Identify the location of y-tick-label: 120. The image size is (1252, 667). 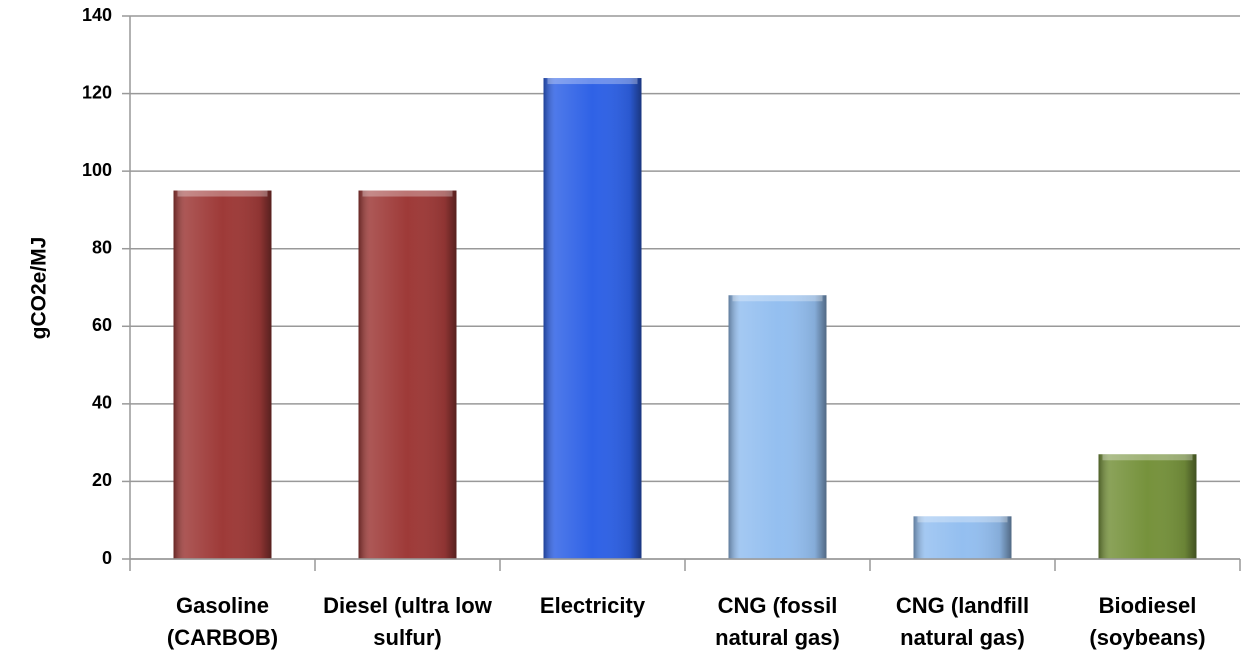
(97, 92).